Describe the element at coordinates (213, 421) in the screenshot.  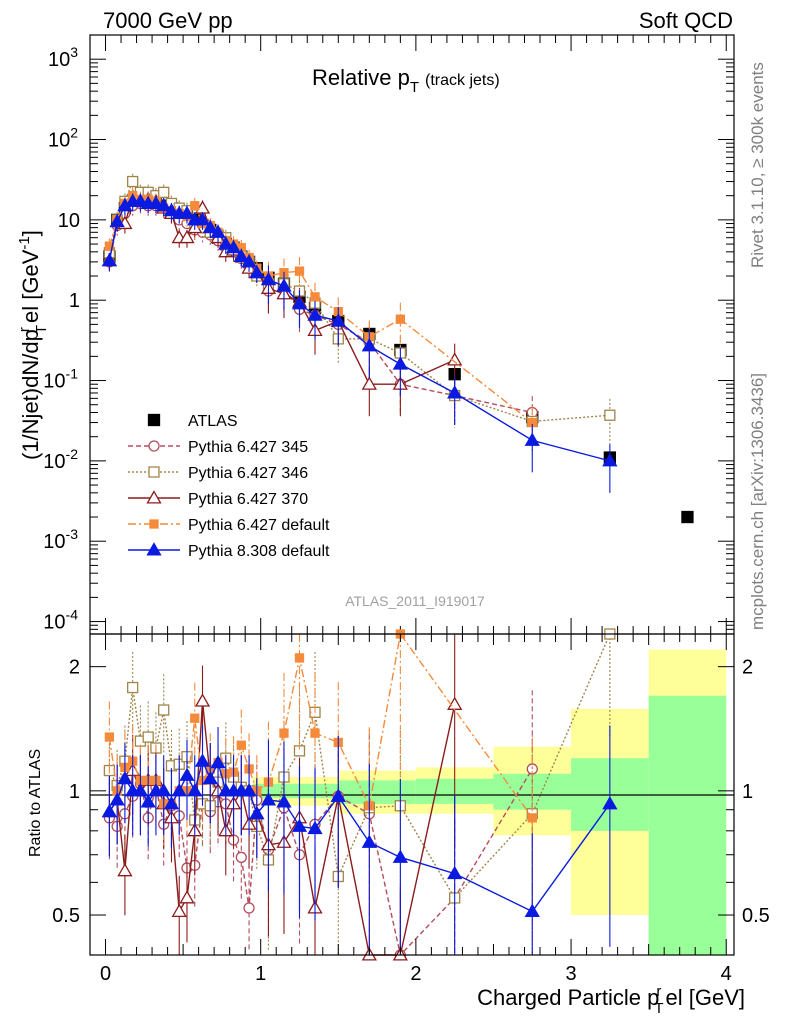
I see `legend-label-atlas: ATLAS` at that location.